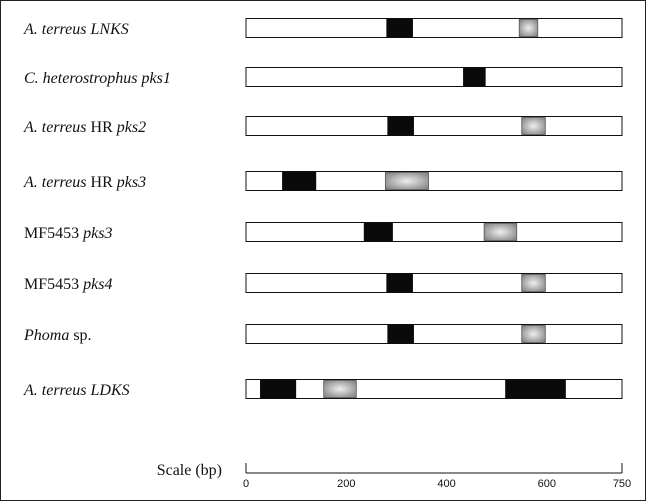  I want to click on scale-tick-label: 200, so click(346, 484).